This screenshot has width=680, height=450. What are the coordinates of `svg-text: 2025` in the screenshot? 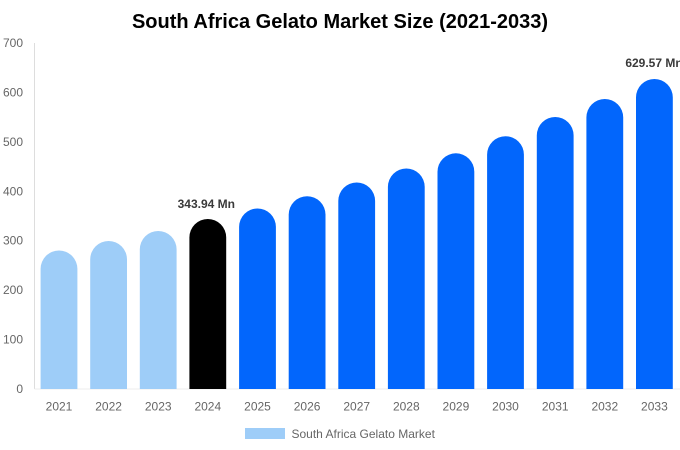 It's located at (257, 407).